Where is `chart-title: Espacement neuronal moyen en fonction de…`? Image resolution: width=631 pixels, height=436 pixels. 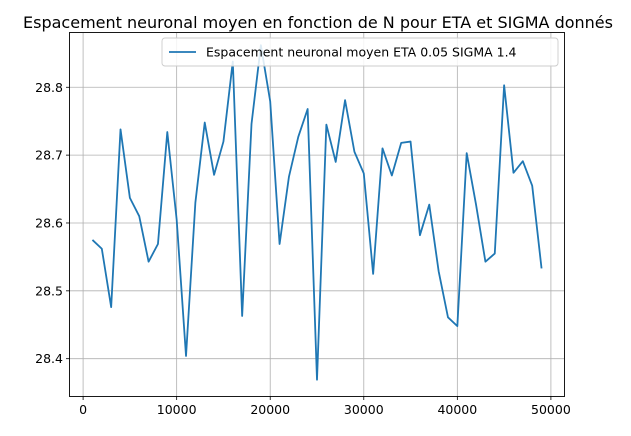
chart-title: Espacement neuronal moyen en fonction de… is located at coordinates (318, 22).